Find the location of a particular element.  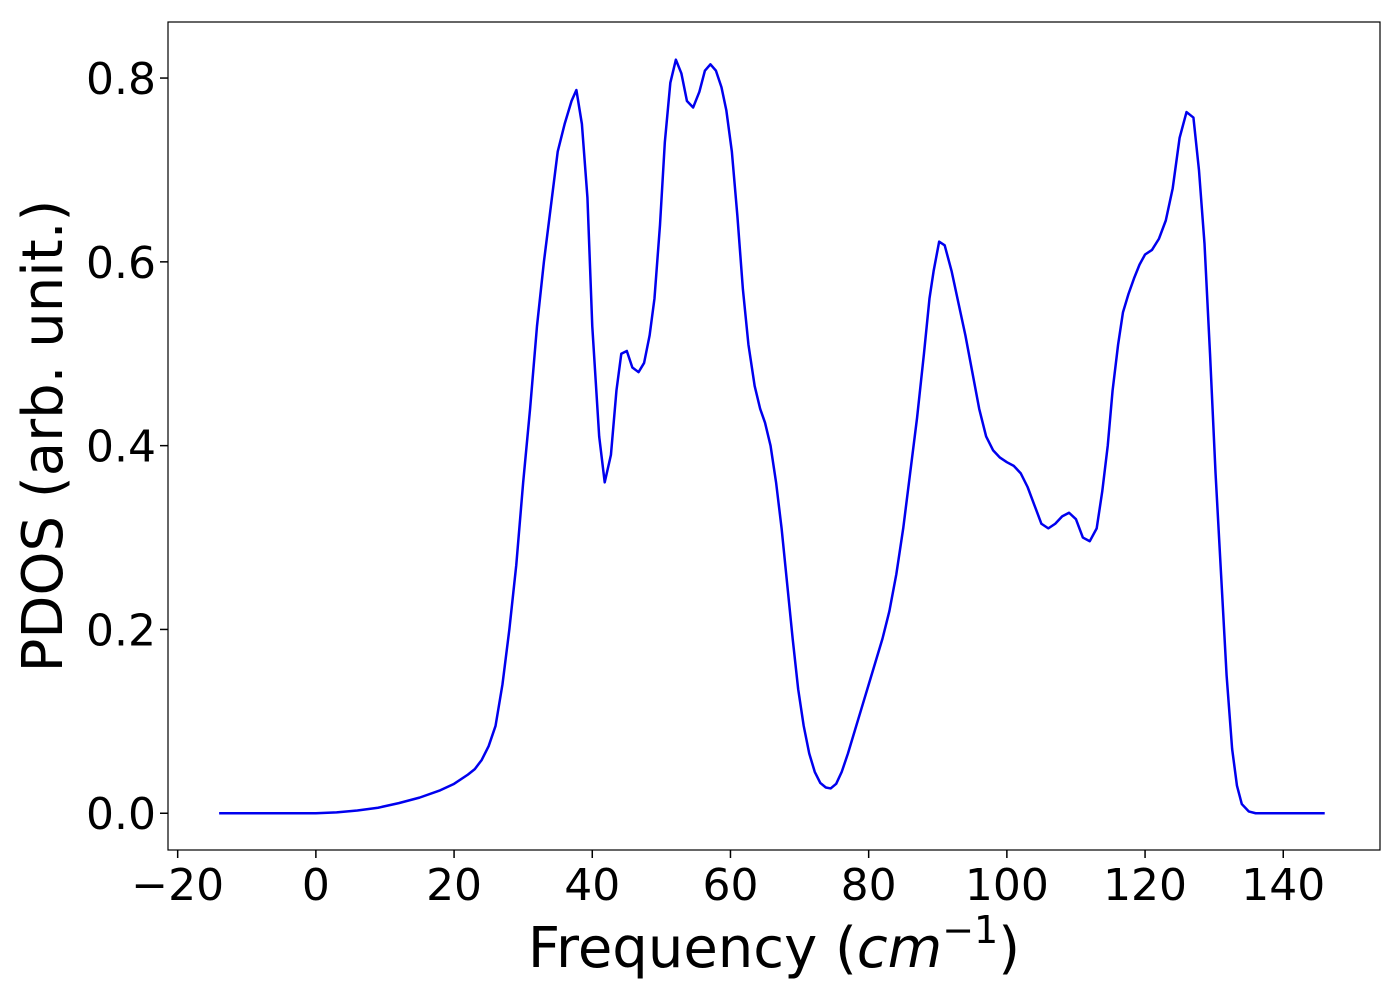

x-tick-label: 140 is located at coordinates (1283, 885).